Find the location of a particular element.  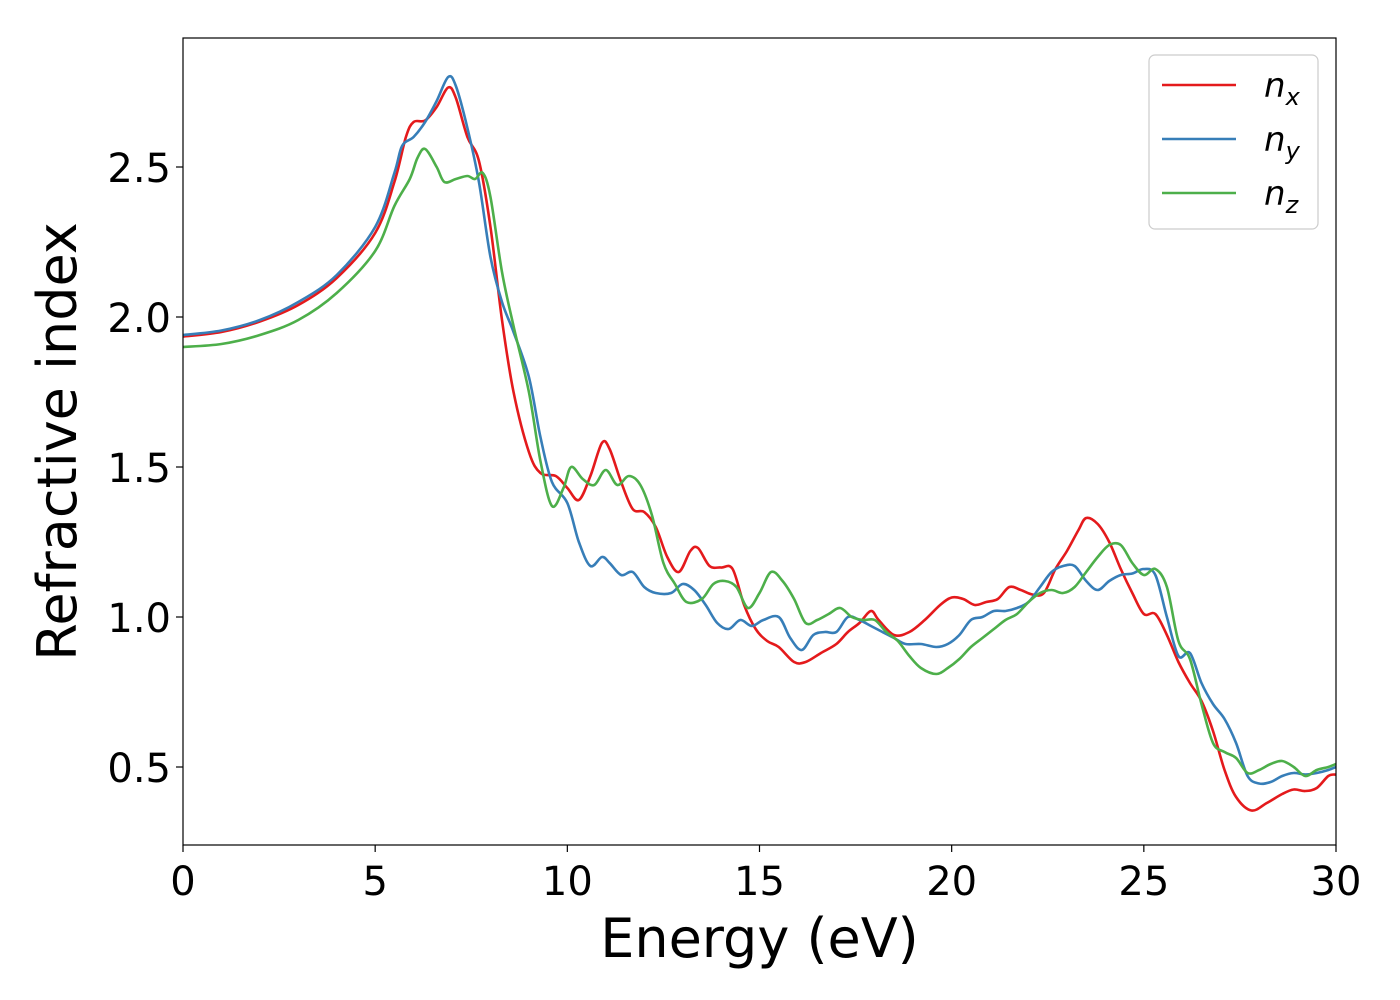

x-axis: 0 5 10 15 20 25 30 is located at coordinates (765, 875).